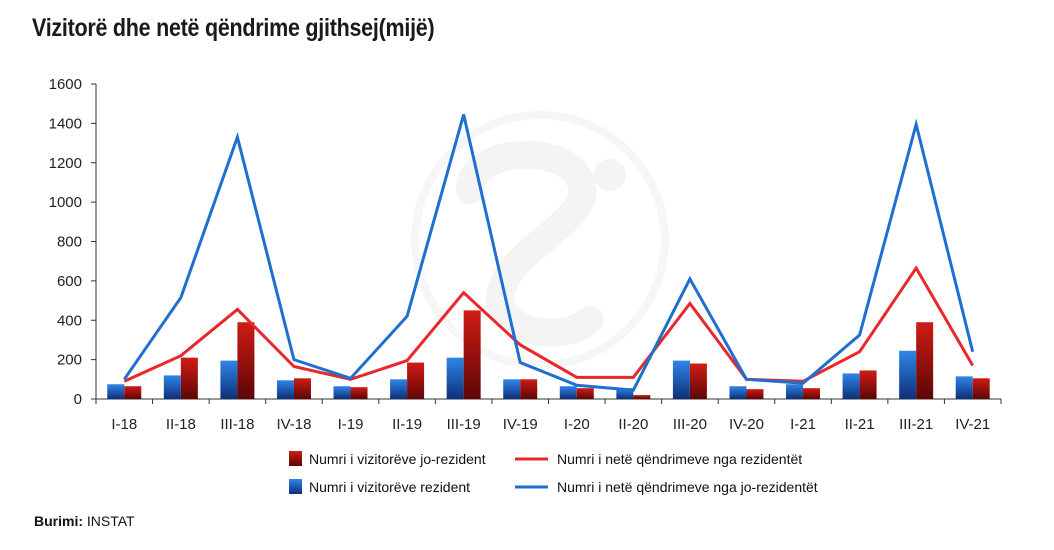  What do you see at coordinates (124, 424) in the screenshot?
I see `x-tick-label: I-18` at bounding box center [124, 424].